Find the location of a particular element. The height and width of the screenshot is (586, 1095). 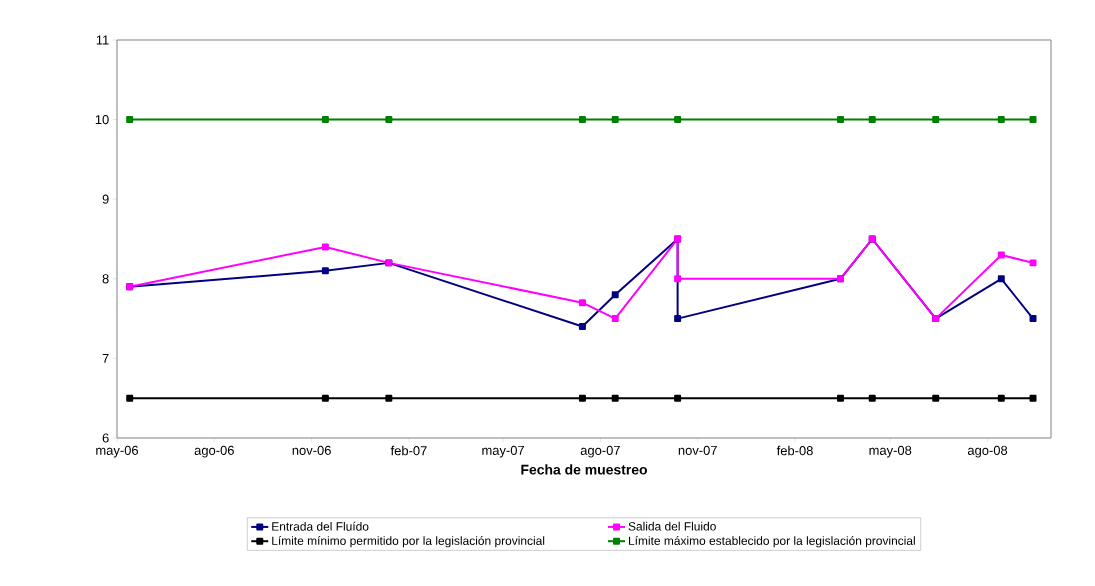

y-tick-label: 8 is located at coordinates (105, 279).